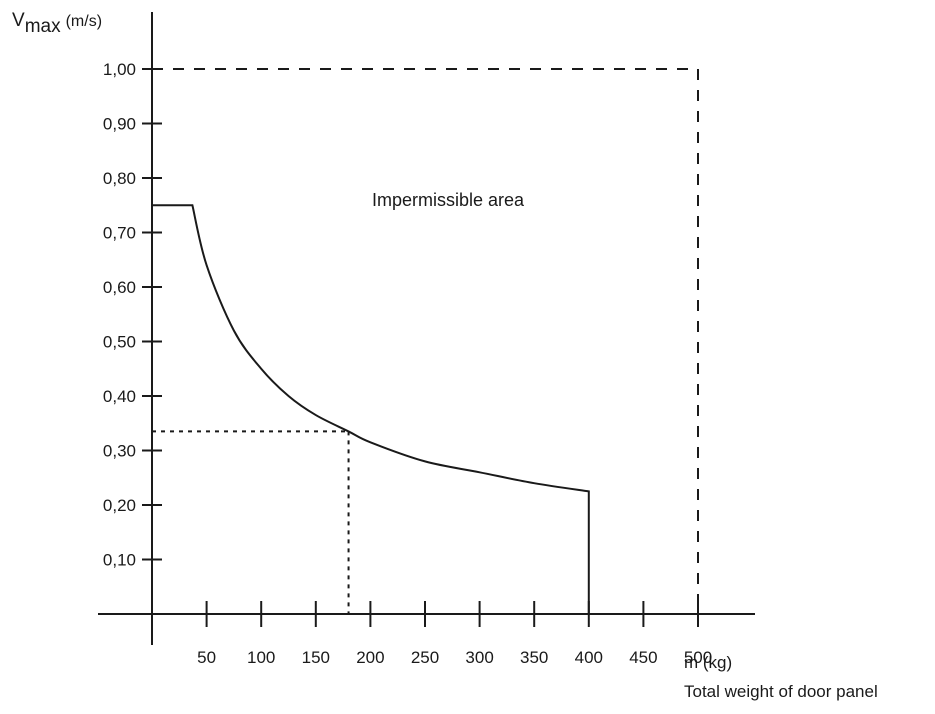  What do you see at coordinates (534, 657) in the screenshot?
I see `x-tick-label: 350` at bounding box center [534, 657].